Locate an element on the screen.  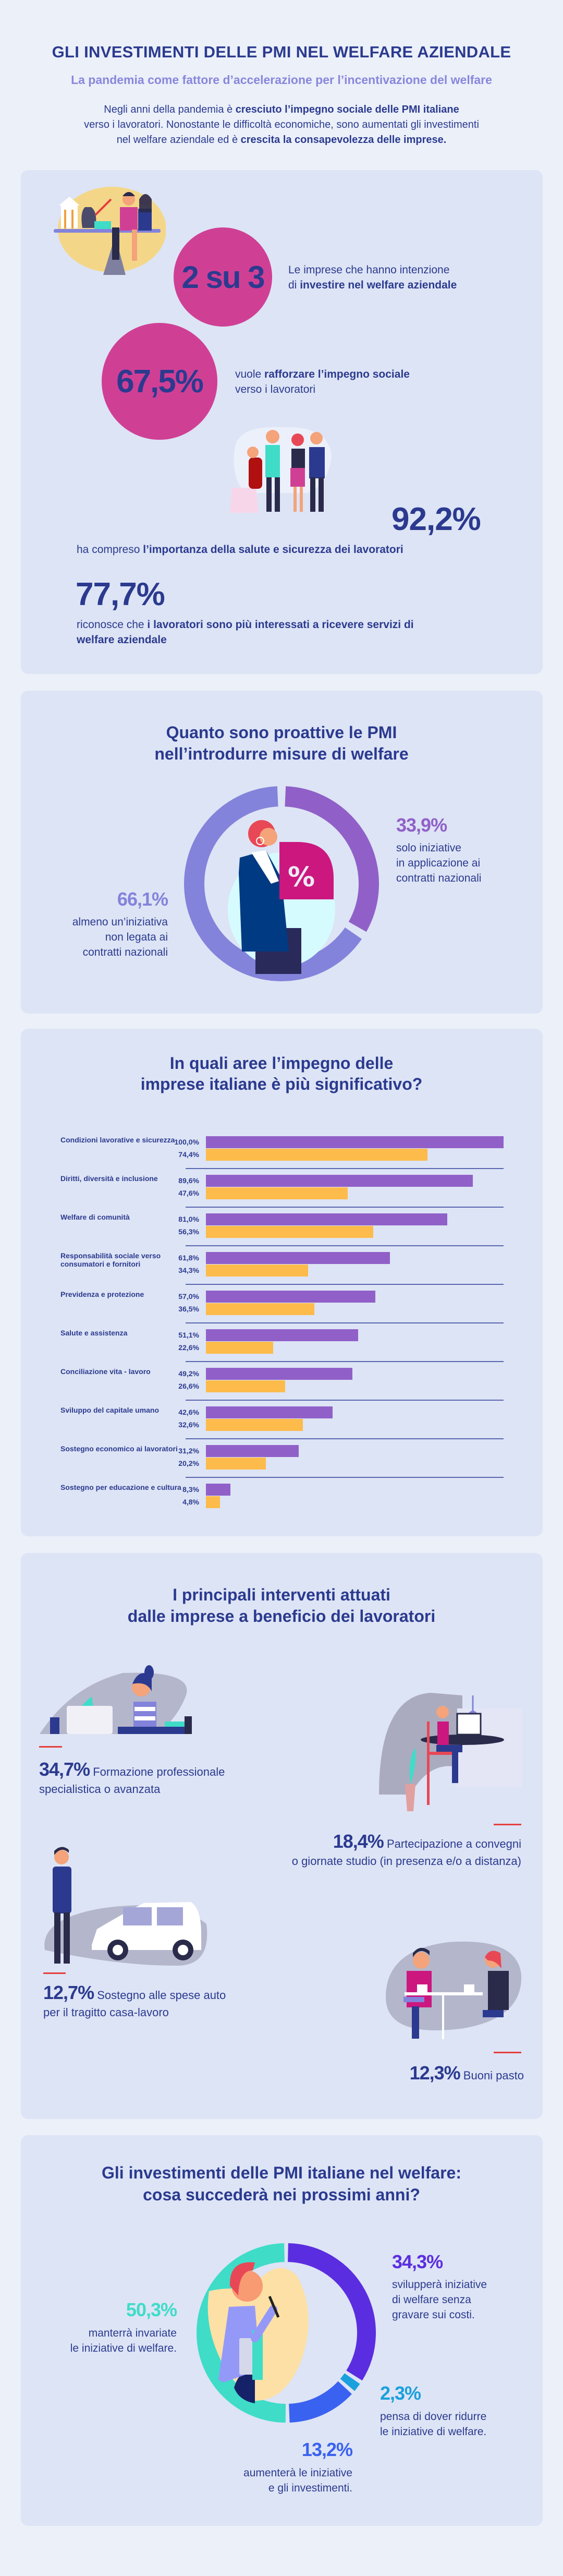
woman-holding-percent-illustration: % is located at coordinates (281, 897).